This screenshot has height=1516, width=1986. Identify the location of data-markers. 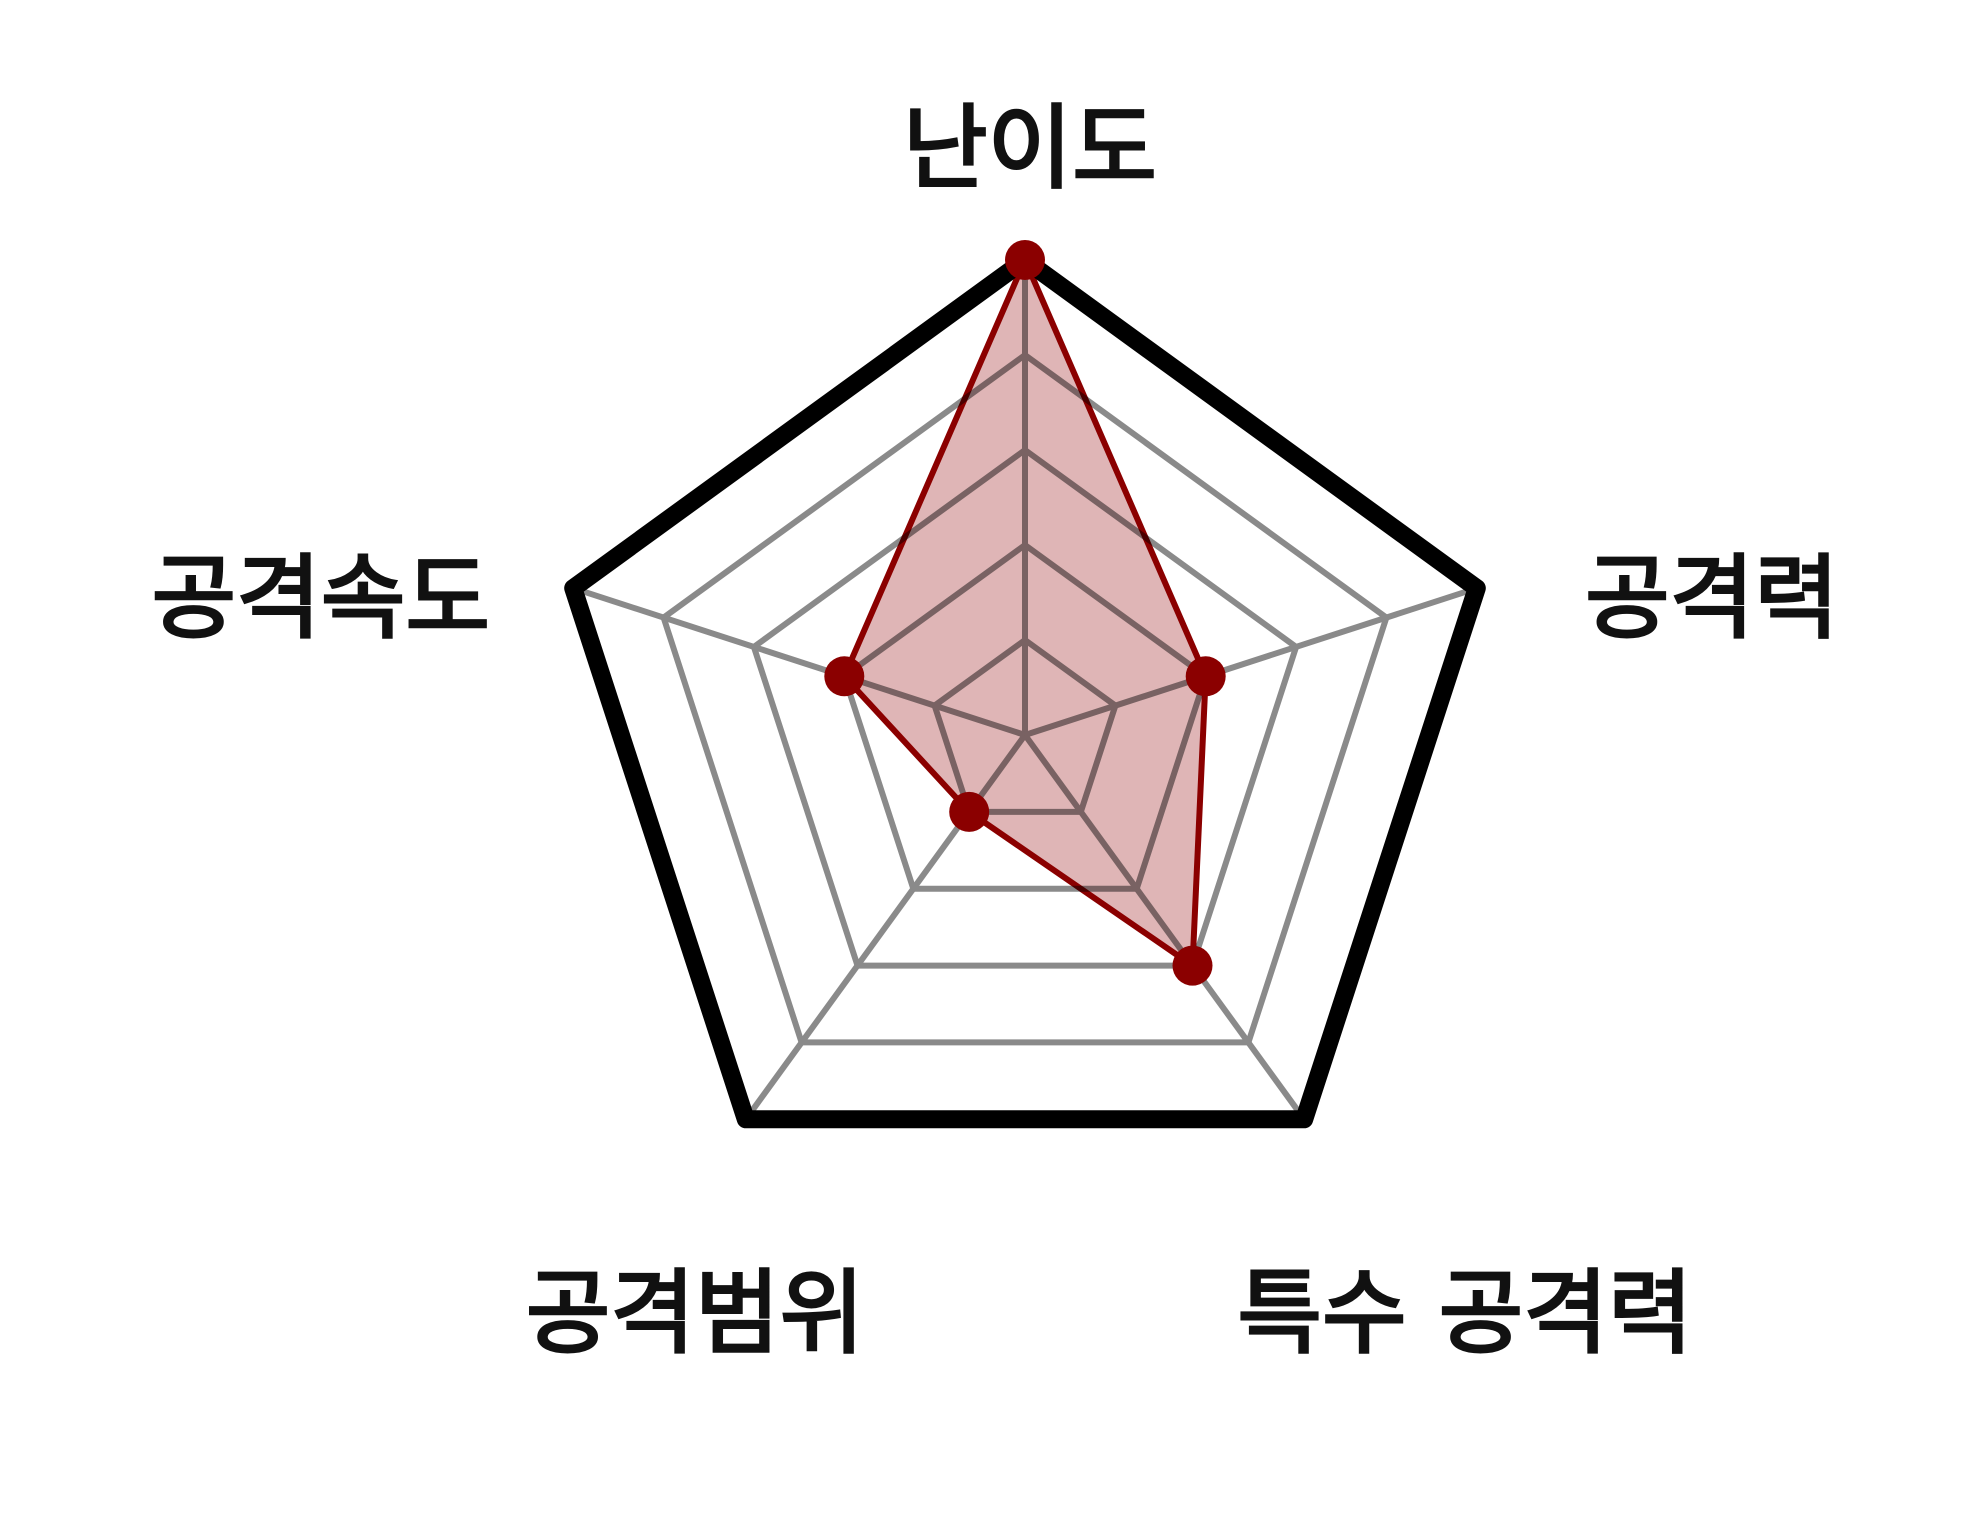
(1025, 613).